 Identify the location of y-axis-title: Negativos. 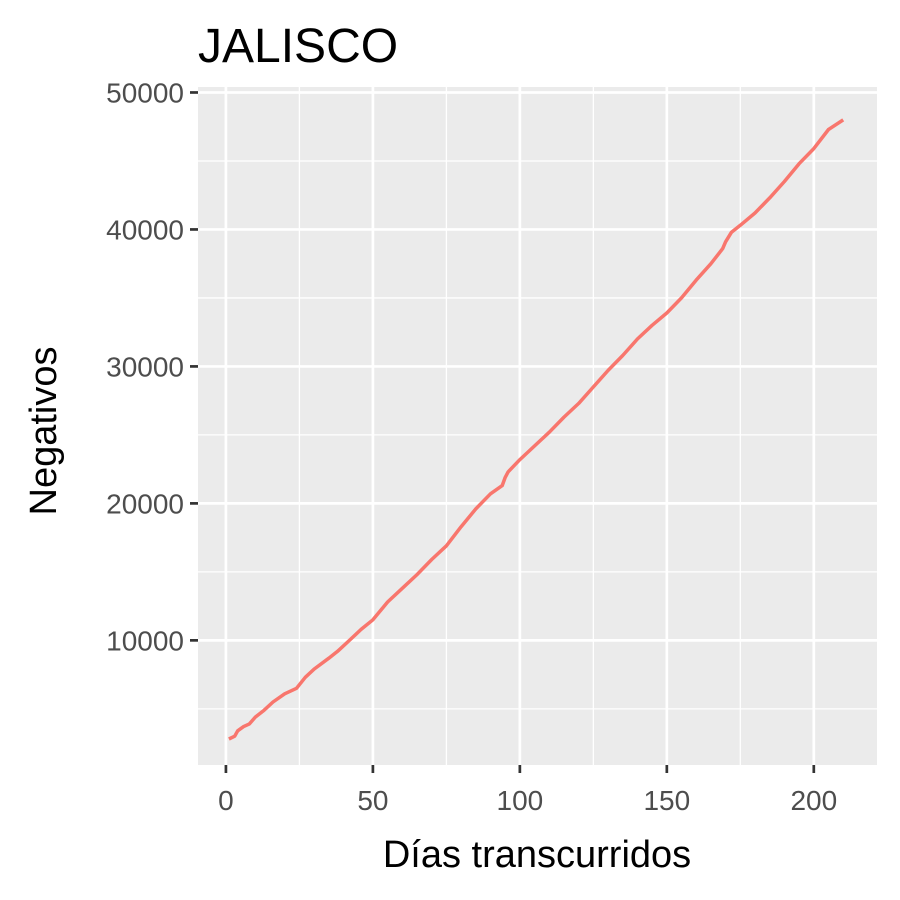
(44, 431).